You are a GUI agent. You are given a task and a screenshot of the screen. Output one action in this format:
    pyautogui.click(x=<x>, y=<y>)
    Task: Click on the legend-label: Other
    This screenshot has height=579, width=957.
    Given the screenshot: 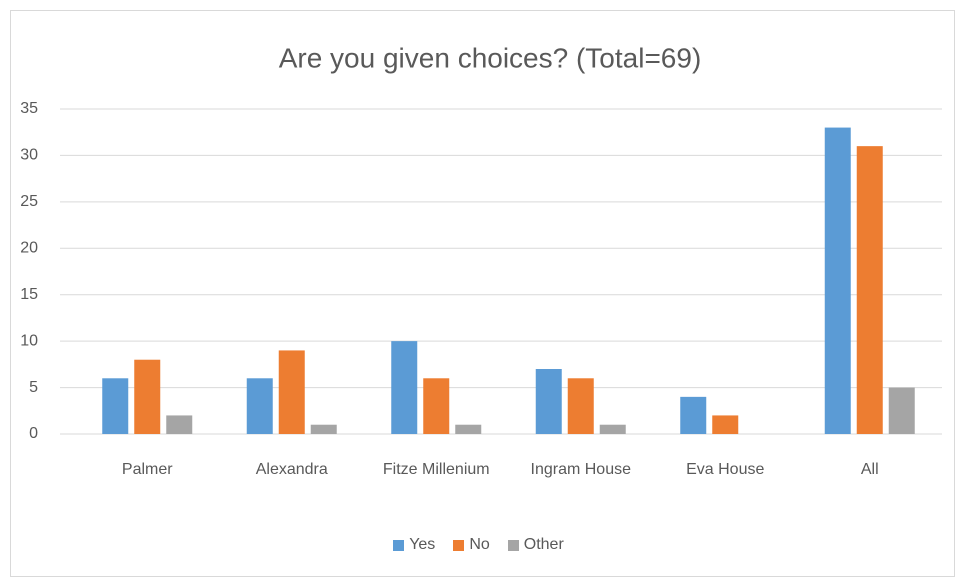 What is the action you would take?
    pyautogui.click(x=543, y=544)
    